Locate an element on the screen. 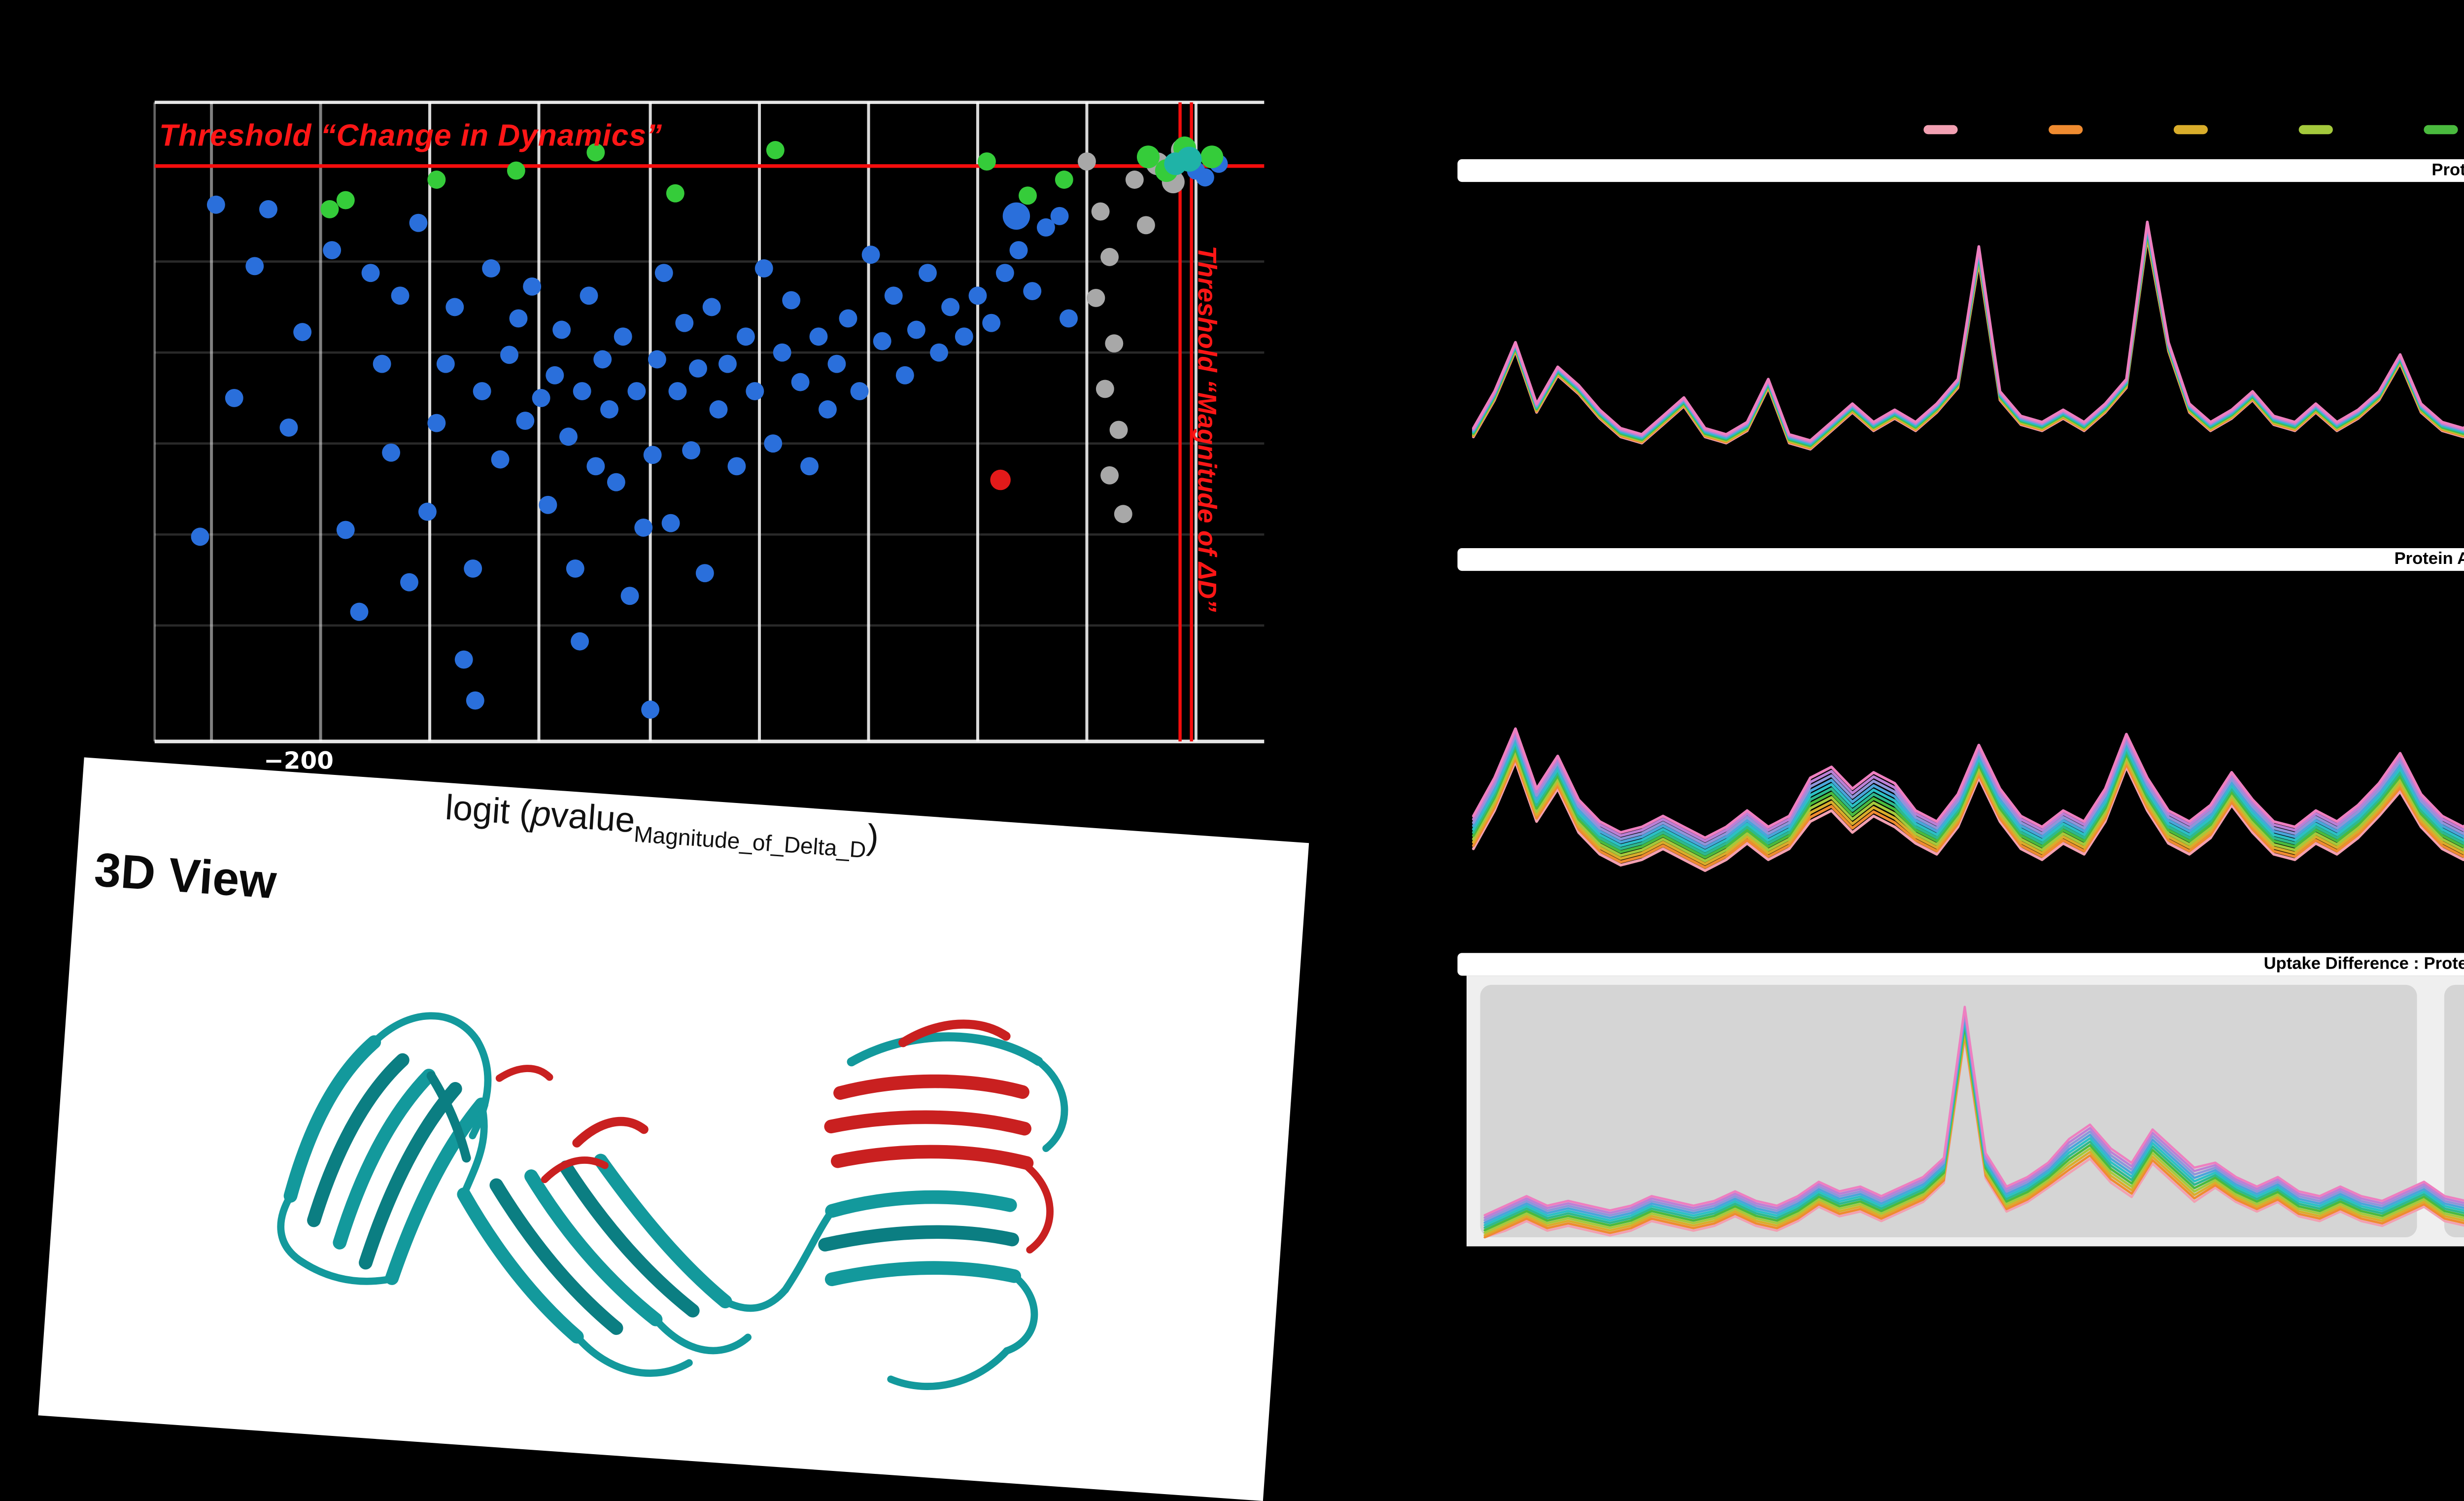  selection-region is located at coordinates (2454, 1110).